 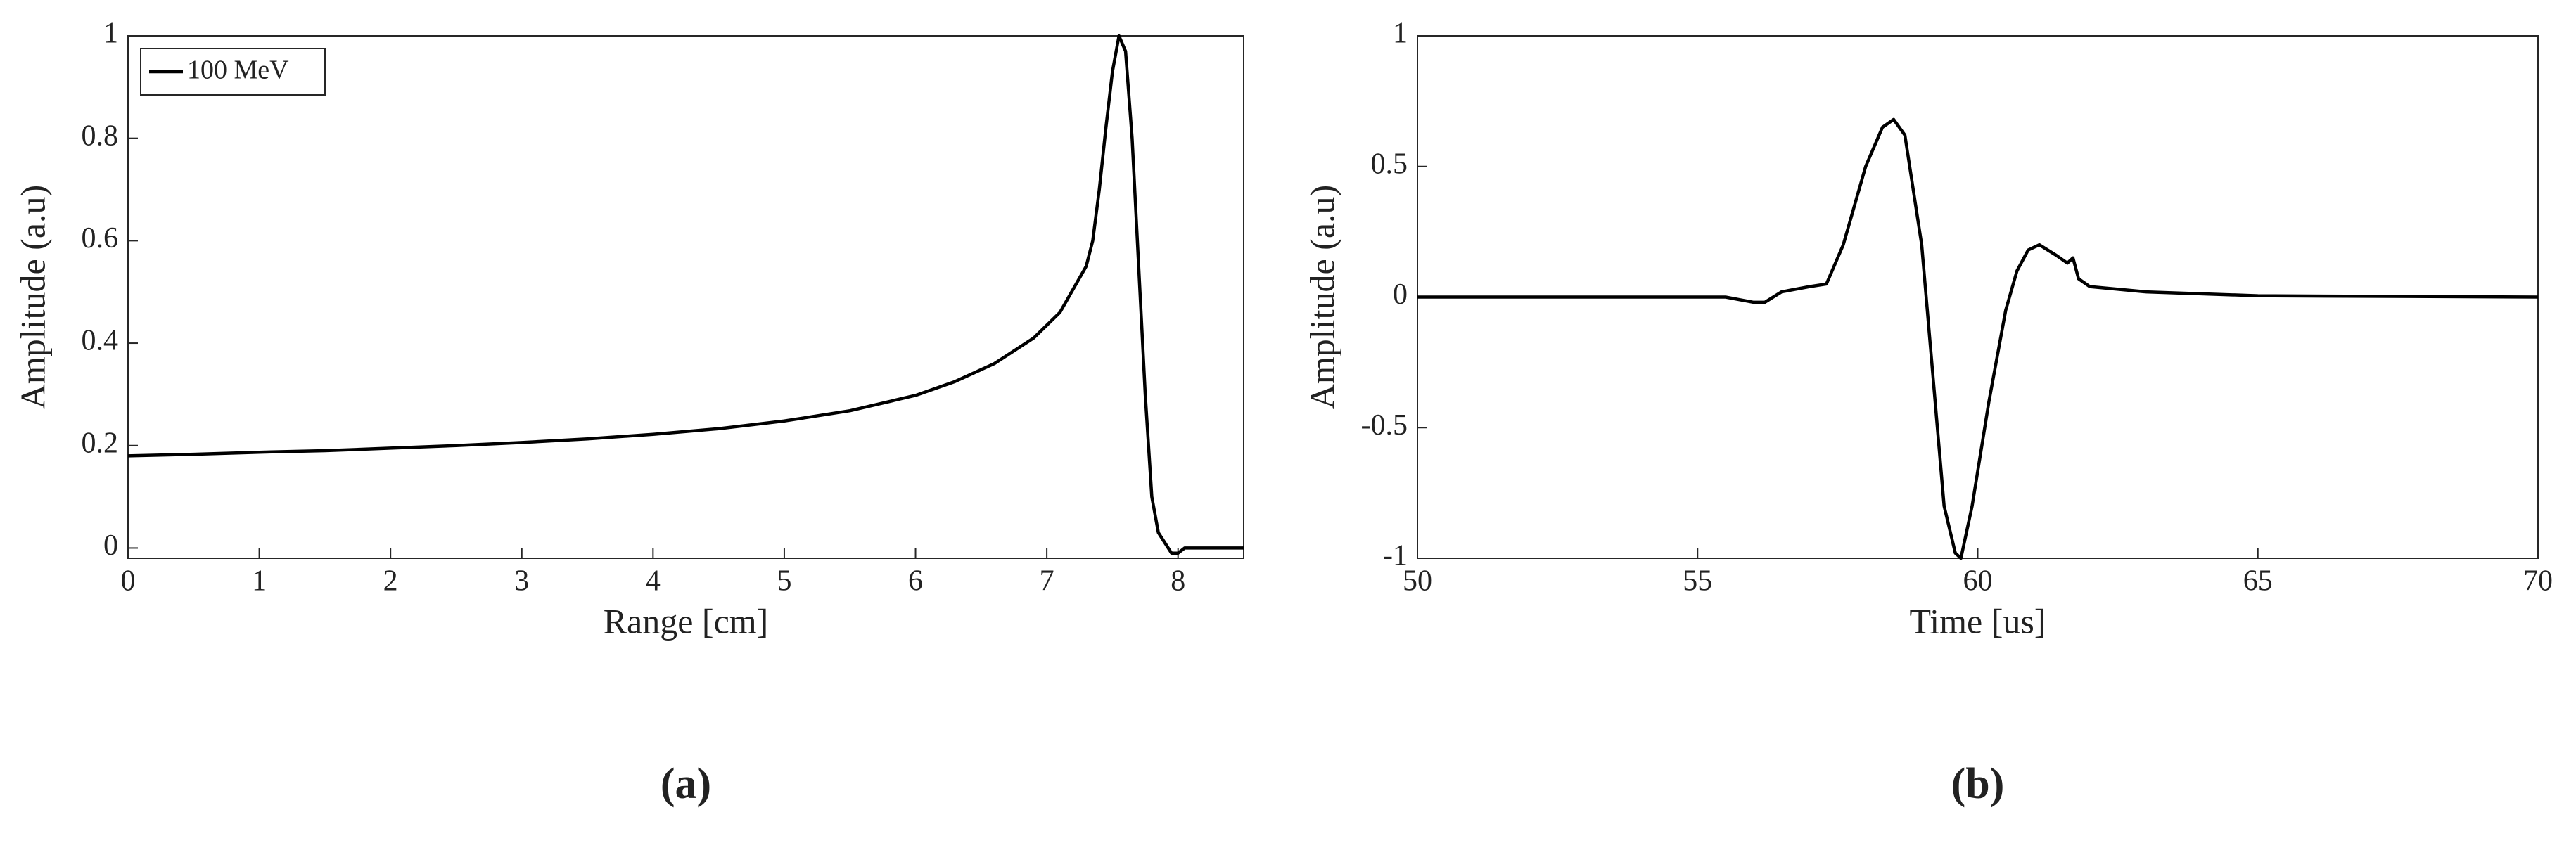 What do you see at coordinates (1978, 581) in the screenshot?
I see `x-tick-label: 60` at bounding box center [1978, 581].